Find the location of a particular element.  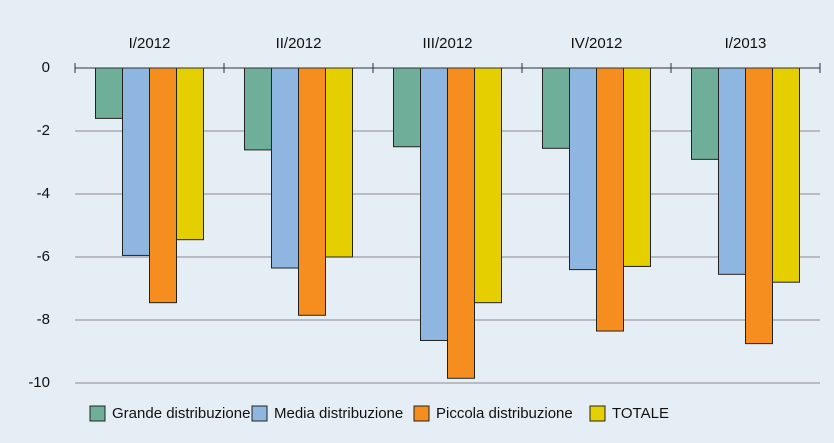

y-tick-label: -4 is located at coordinates (43, 193).